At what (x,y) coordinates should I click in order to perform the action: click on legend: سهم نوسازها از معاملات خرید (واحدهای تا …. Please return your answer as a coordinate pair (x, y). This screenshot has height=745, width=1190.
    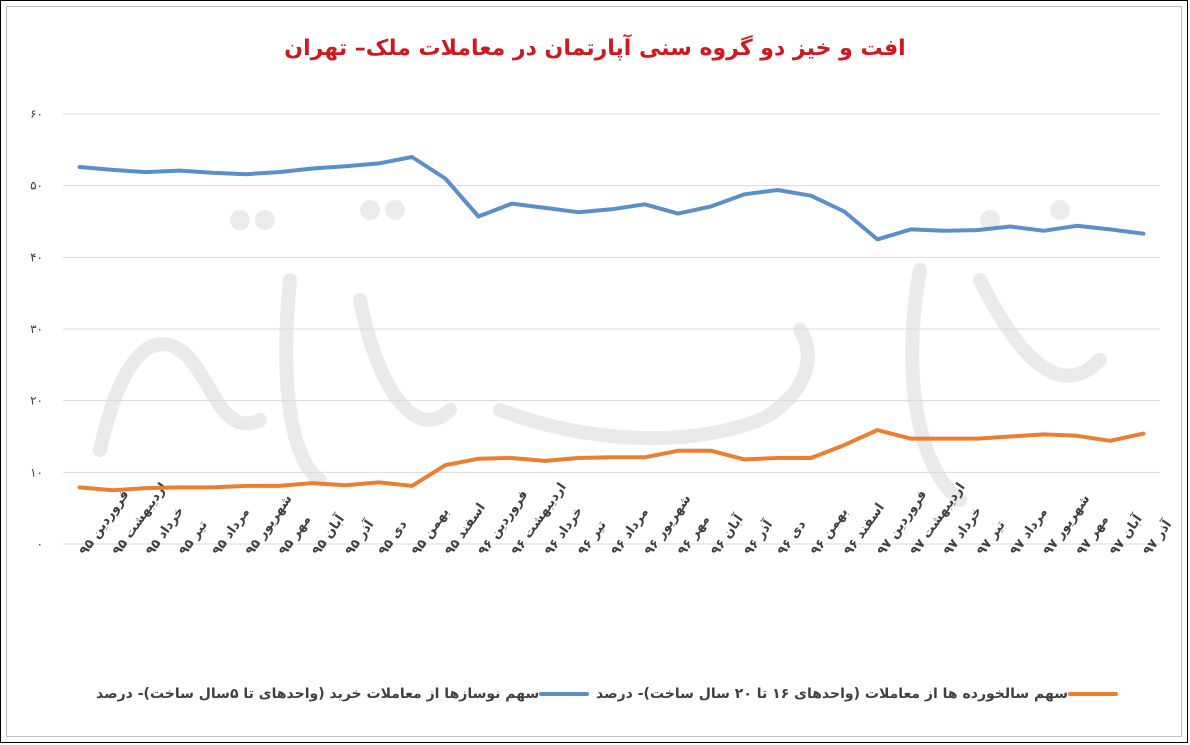
    Looking at the image, I should click on (595, 698).